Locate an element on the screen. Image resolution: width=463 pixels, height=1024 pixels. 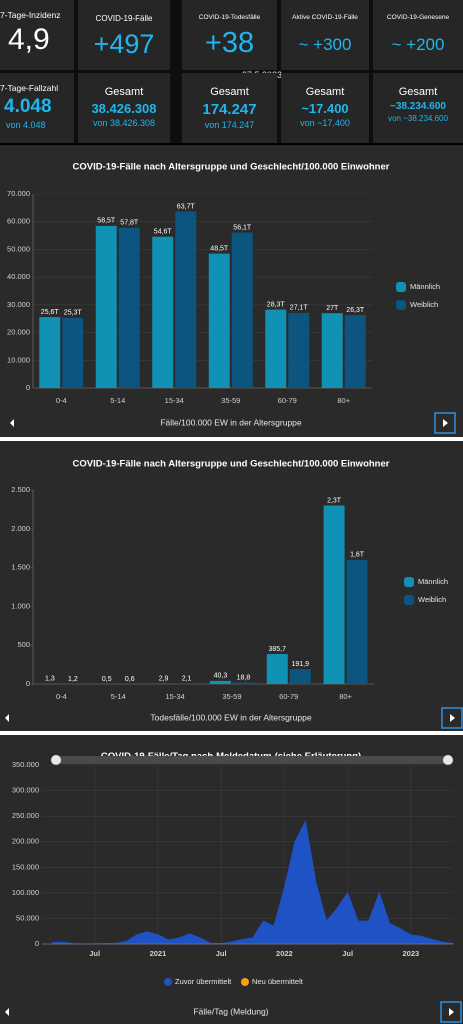
y-tick-label: 250.000 is located at coordinates (25, 815).